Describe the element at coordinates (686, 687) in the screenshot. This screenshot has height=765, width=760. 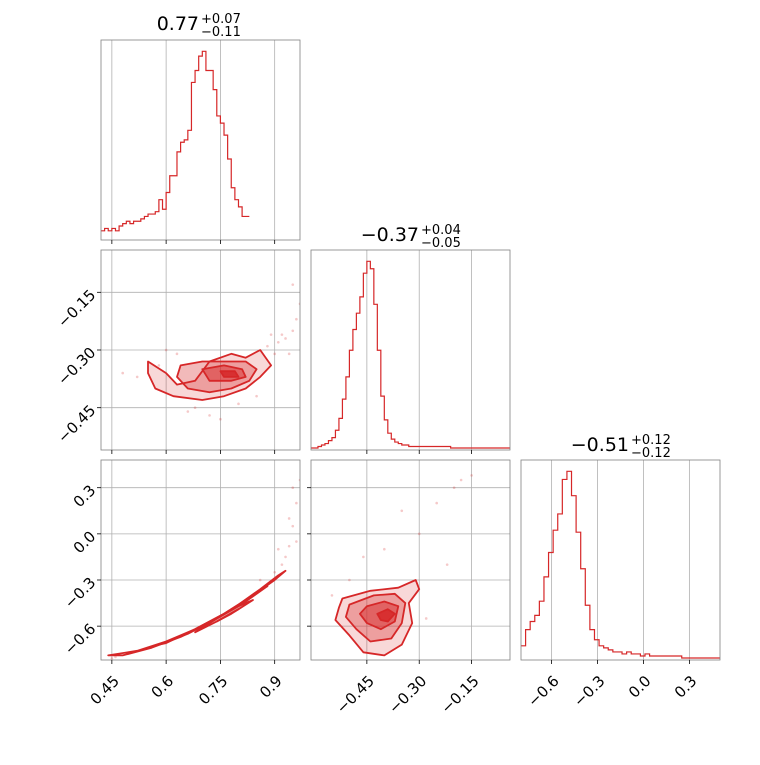
I see `hist-3-xtick-label-3: 0.3` at that location.